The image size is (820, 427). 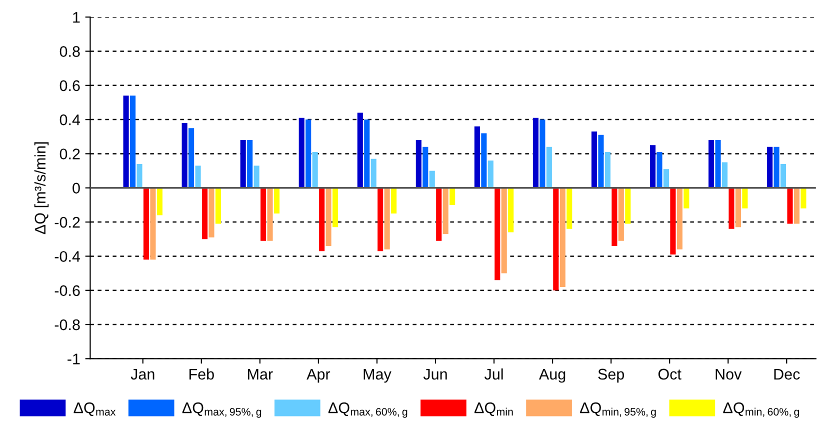 What do you see at coordinates (670, 374) in the screenshot?
I see `x-tick-label: Oct` at bounding box center [670, 374].